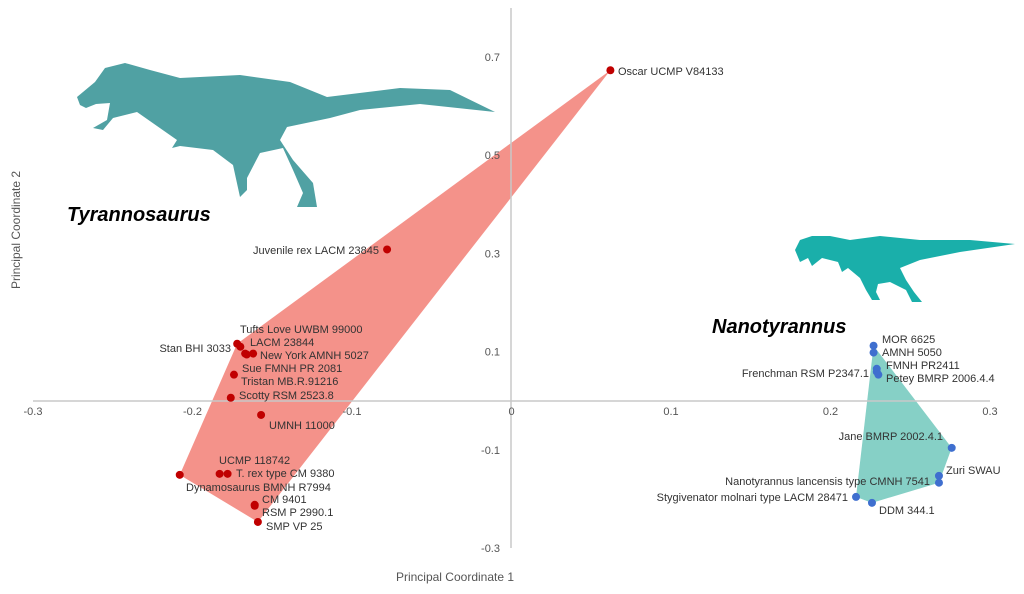  Describe the element at coordinates (455, 577) in the screenshot. I see `x-axis-title: Principal Coordinate 1` at that location.